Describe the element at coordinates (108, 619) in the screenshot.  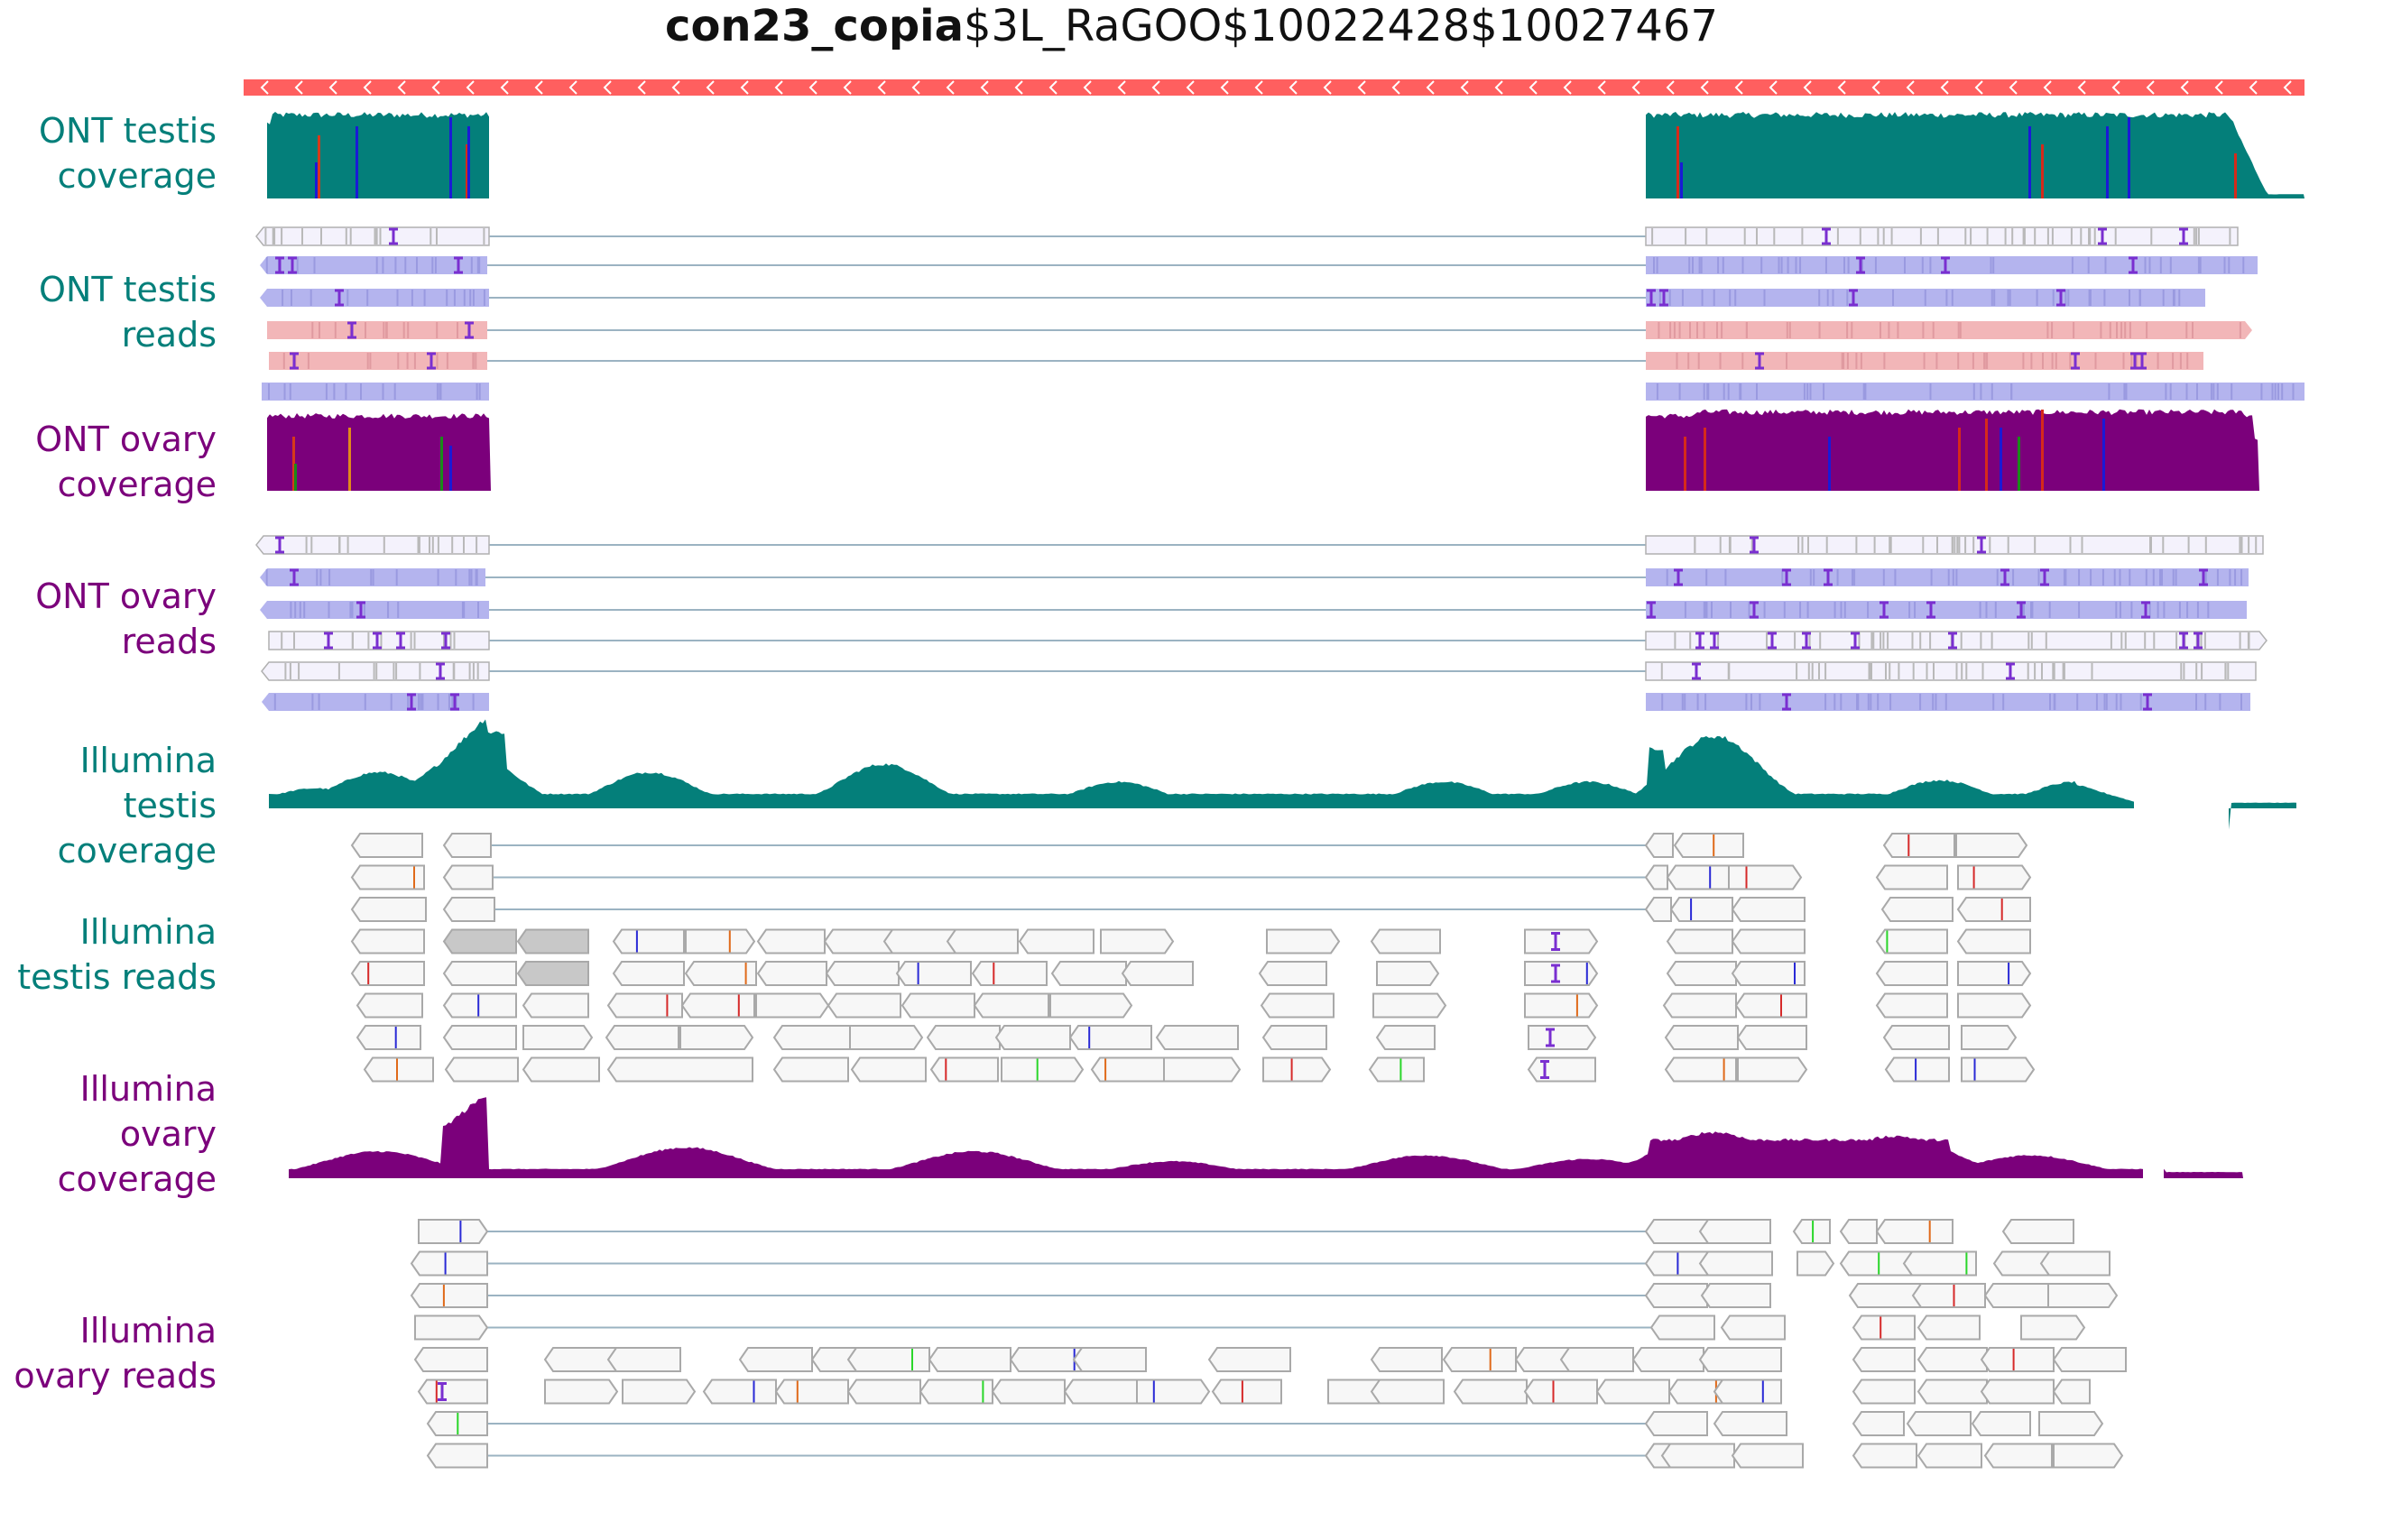
I see `label-ont-ovary-reads: ONT ovary reads` at that location.